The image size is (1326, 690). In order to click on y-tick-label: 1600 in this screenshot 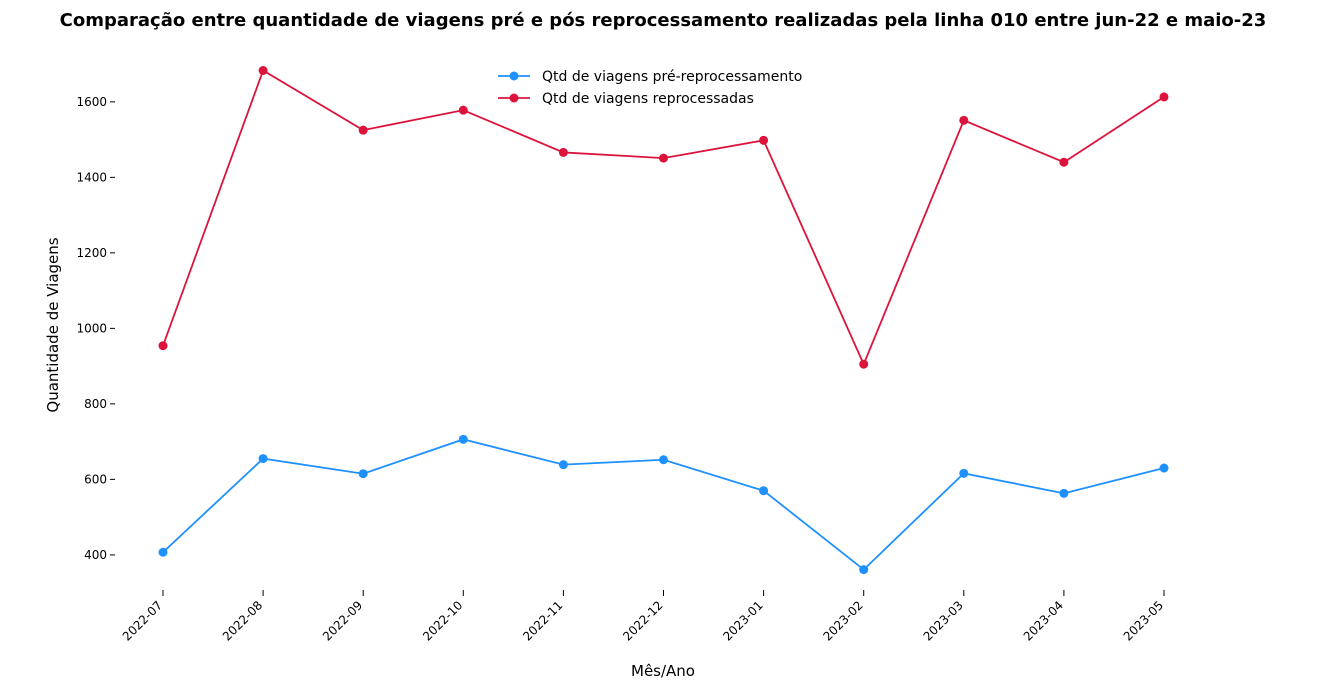, I will do `click(91, 102)`.